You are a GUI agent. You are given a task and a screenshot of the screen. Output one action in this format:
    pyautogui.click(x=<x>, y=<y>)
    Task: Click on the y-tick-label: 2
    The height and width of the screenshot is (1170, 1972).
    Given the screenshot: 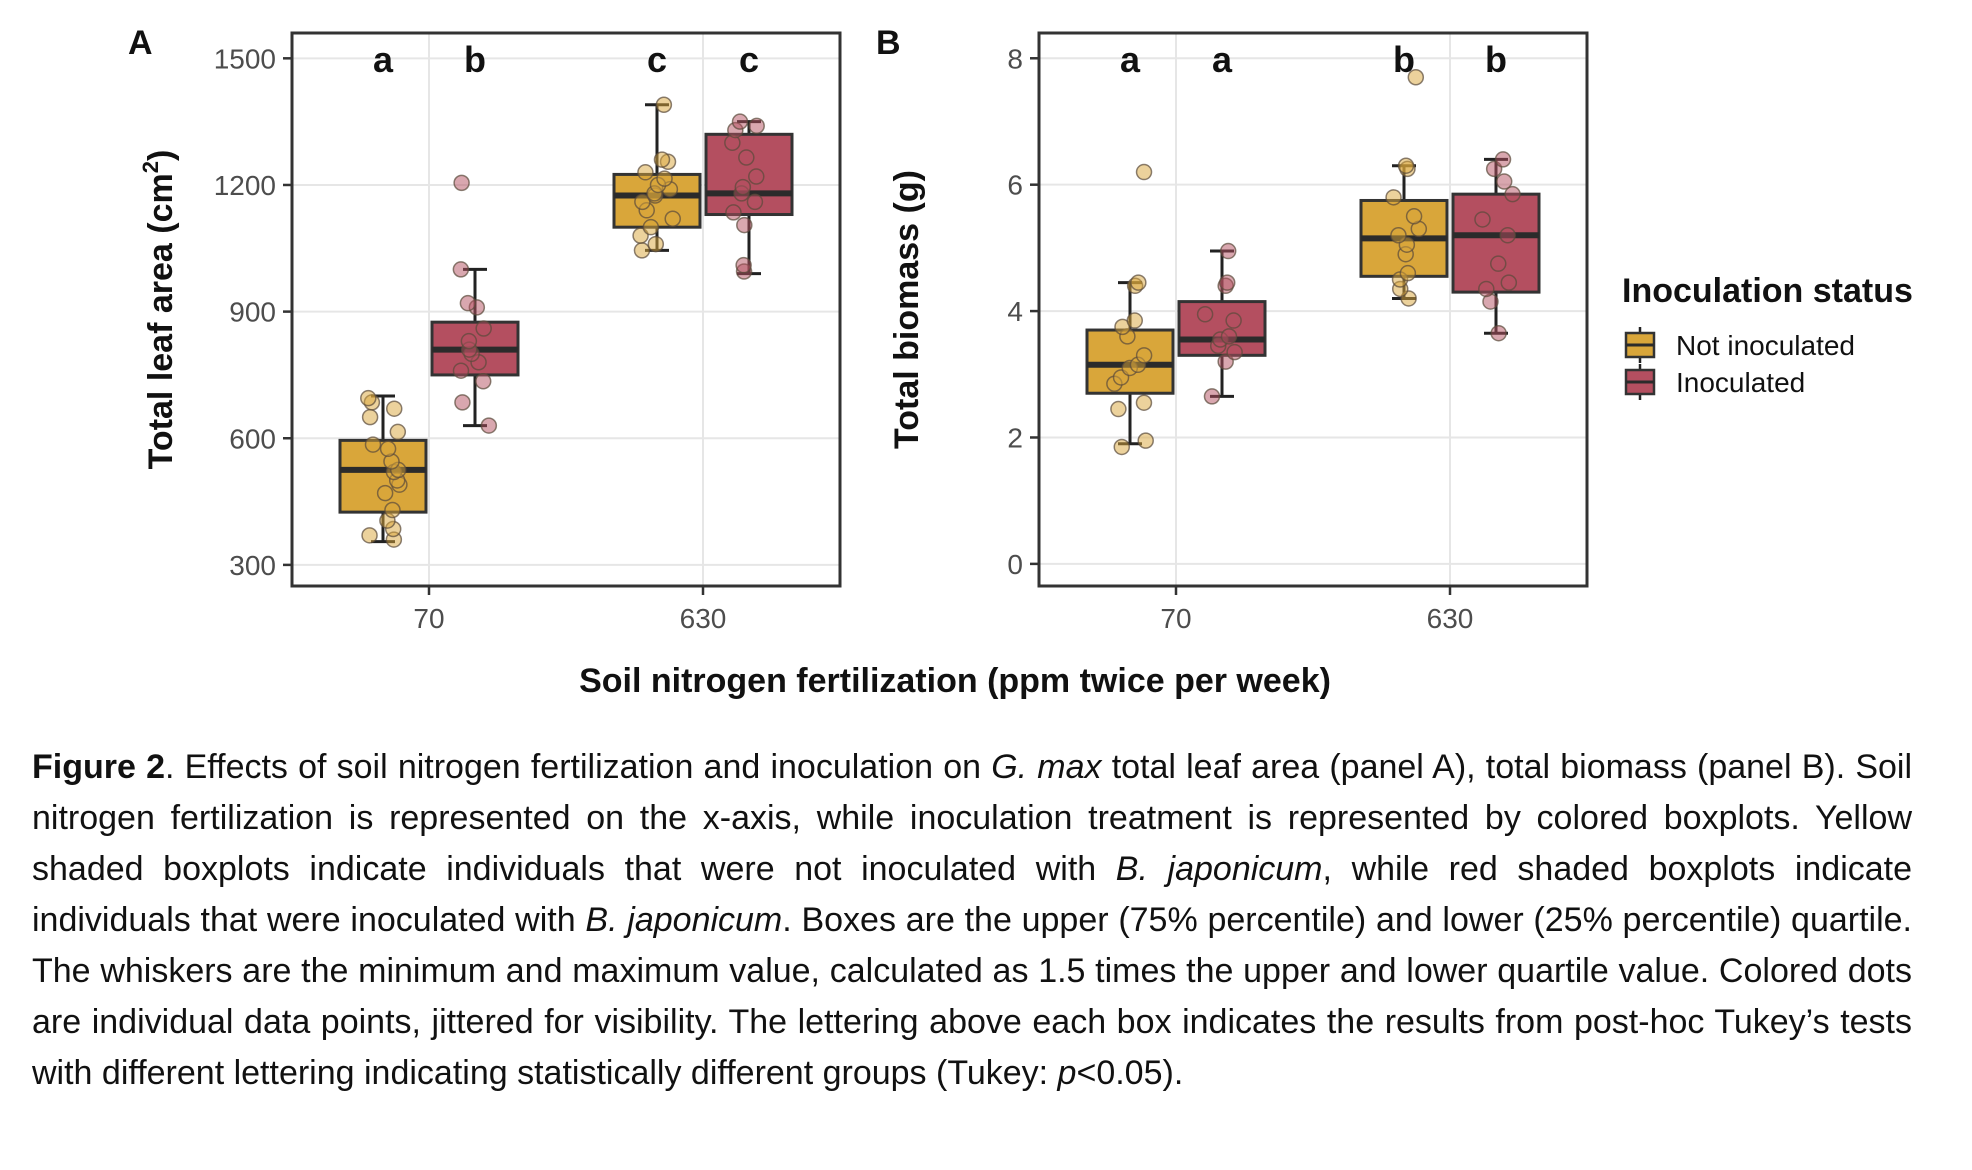 What is the action you would take?
    pyautogui.click(x=1015, y=437)
    